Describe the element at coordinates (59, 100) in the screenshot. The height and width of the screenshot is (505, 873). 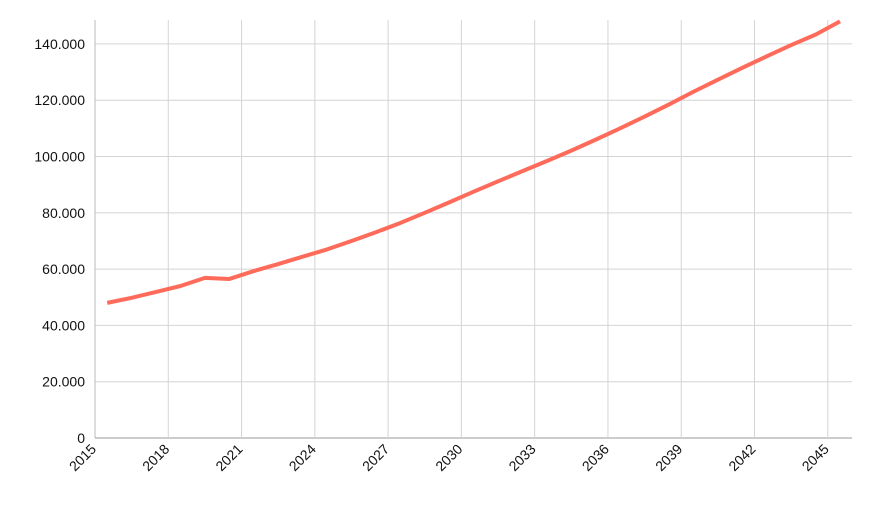
I see `y-tick-label: 120.000` at that location.